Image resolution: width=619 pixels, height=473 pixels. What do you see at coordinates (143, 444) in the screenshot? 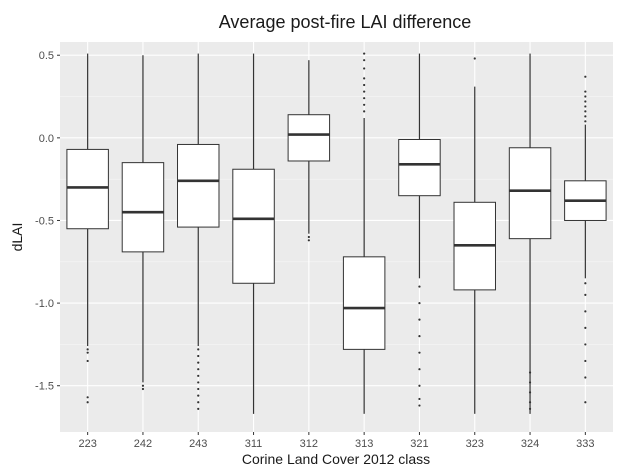
I see `x-tick-label: 242` at bounding box center [143, 444].